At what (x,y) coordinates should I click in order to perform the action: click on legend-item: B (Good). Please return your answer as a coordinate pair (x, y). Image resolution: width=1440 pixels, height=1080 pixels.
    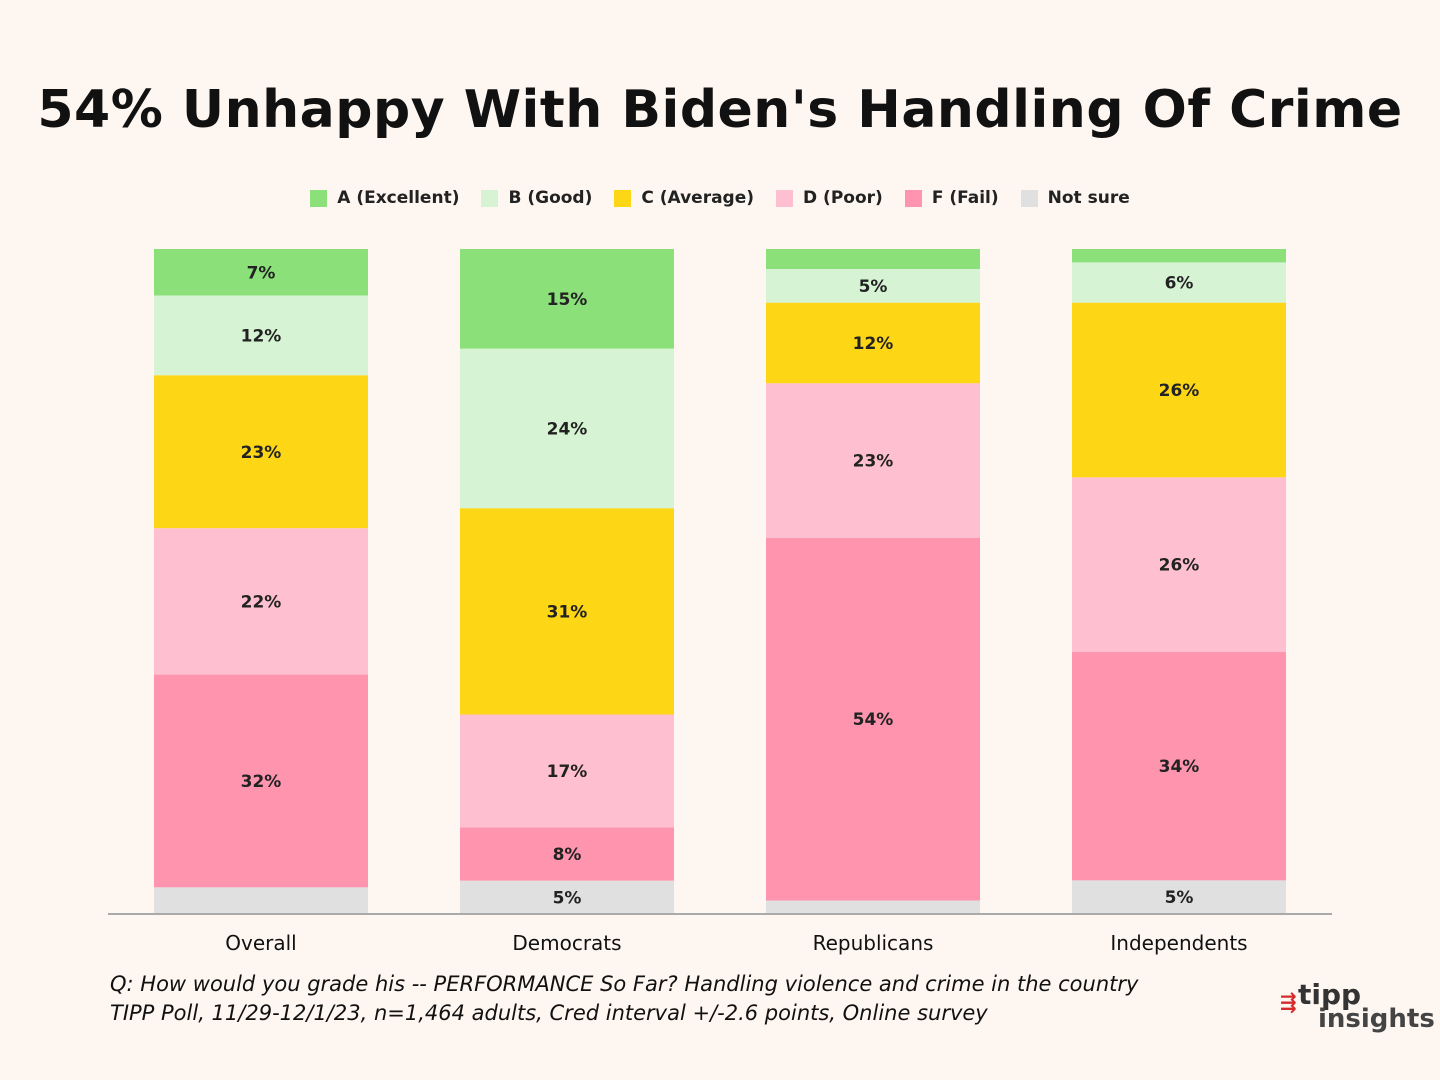
    Looking at the image, I should click on (536, 198).